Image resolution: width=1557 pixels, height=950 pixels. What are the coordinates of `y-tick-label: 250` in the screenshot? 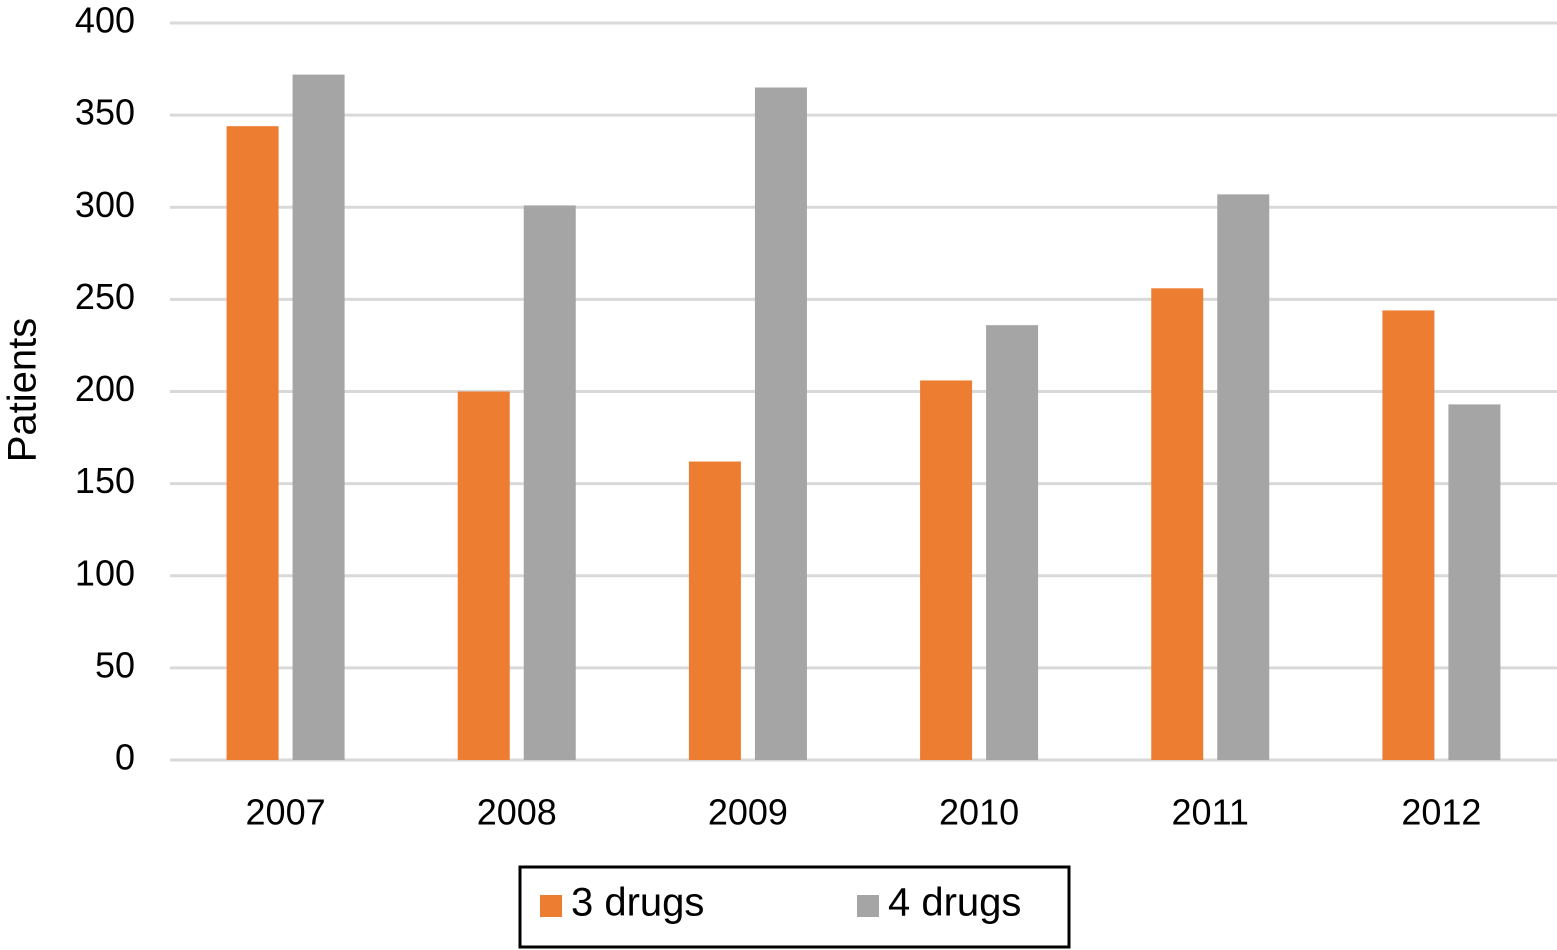 It's located at (105, 296).